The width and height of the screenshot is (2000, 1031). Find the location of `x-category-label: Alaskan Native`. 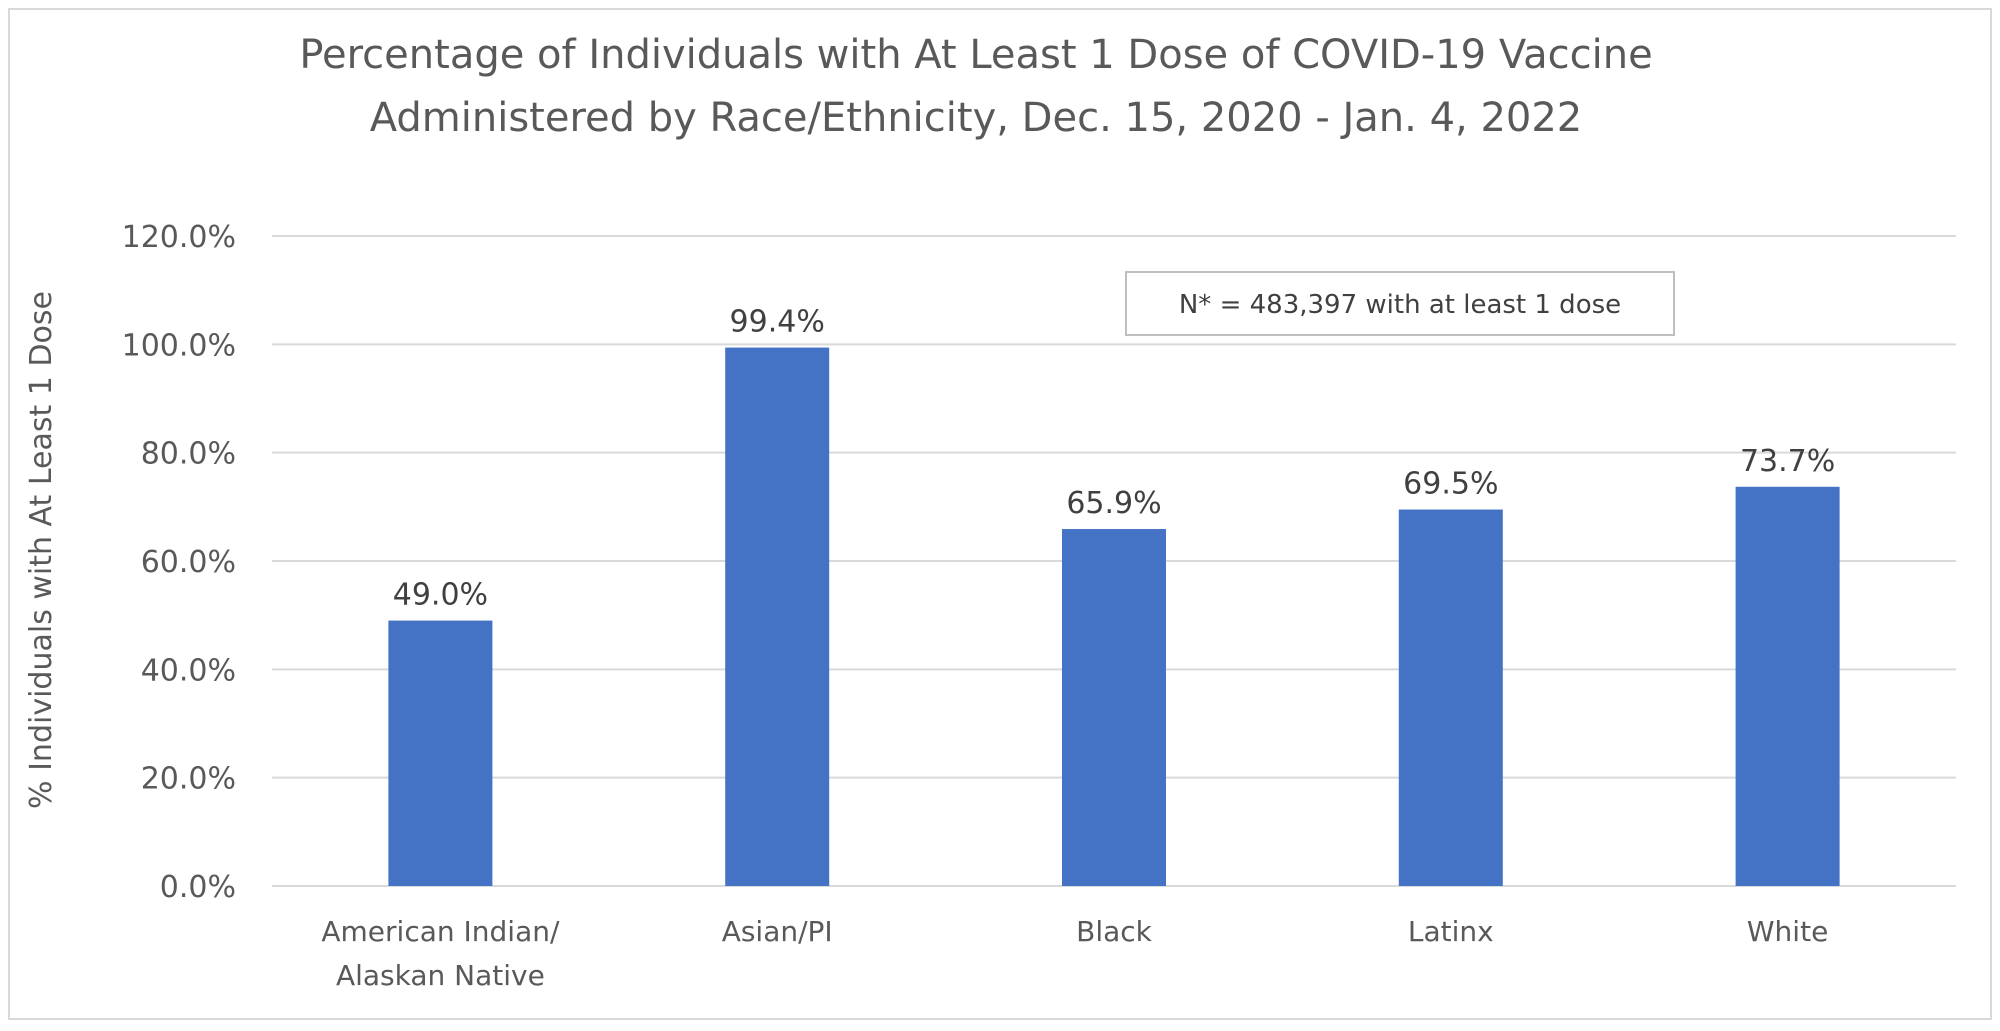

x-category-label: Alaskan Native is located at coordinates (440, 975).